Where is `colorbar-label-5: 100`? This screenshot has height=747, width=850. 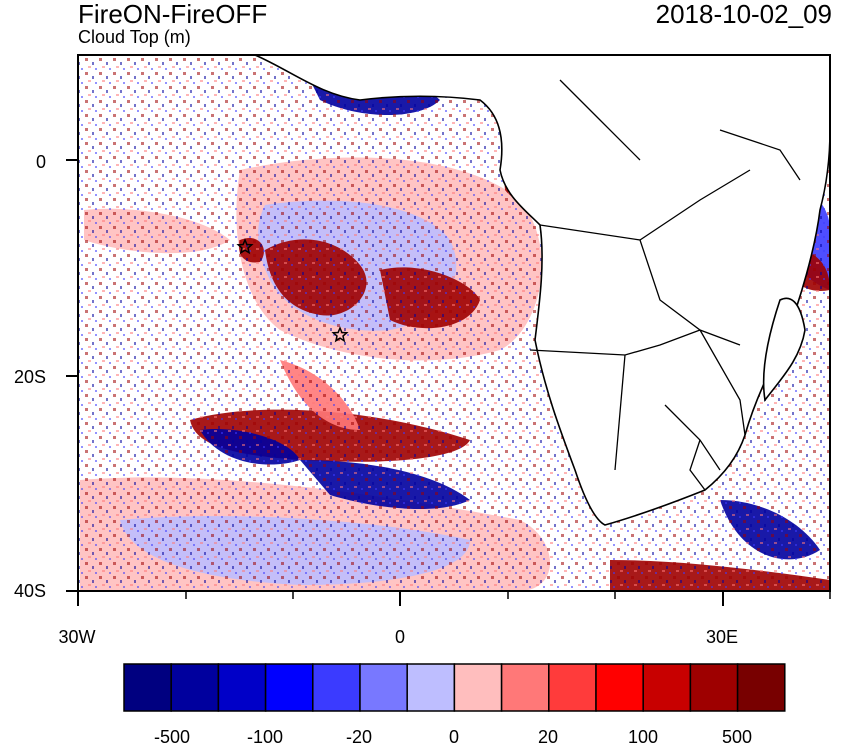
colorbar-label-5: 100 is located at coordinates (643, 737).